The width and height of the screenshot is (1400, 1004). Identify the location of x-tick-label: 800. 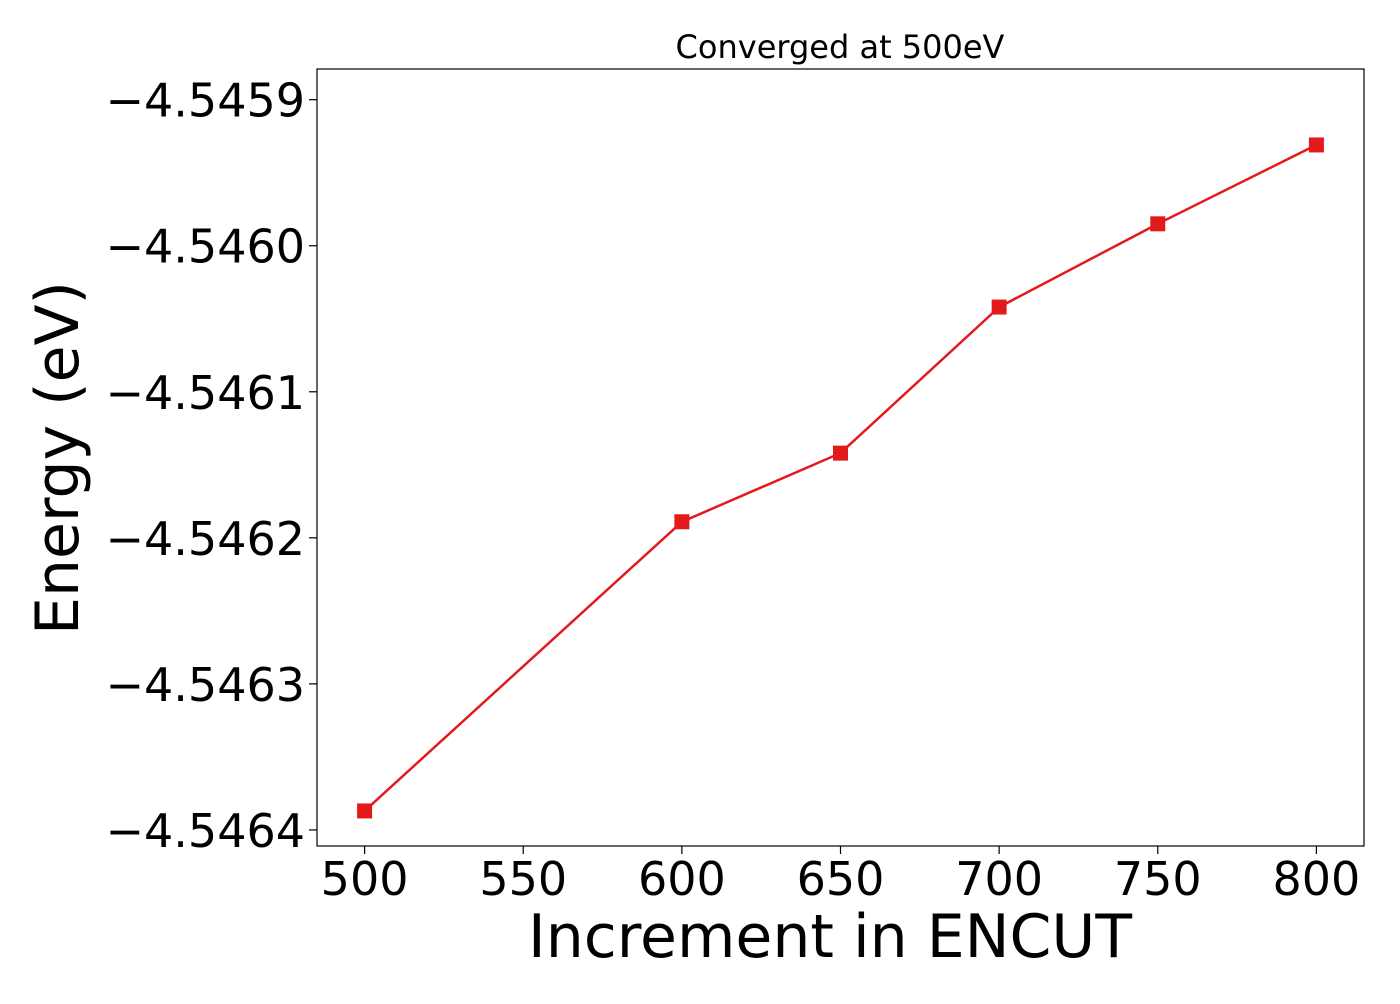
(1317, 879).